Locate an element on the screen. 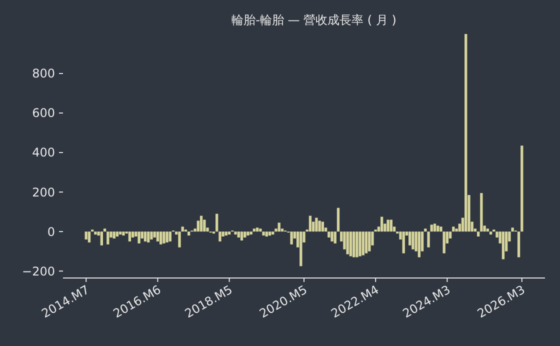  chart-title: 輪胎-輪胎 — 營收成長率 ( 月 ) is located at coordinates (314, 20).